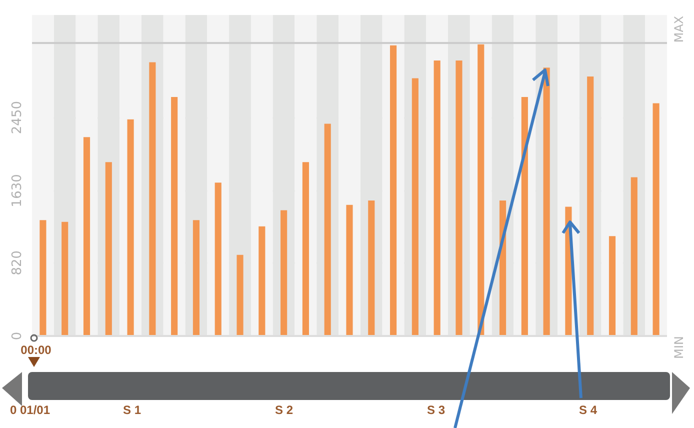  I want to click on ref-line-label: MAX, so click(679, 29).